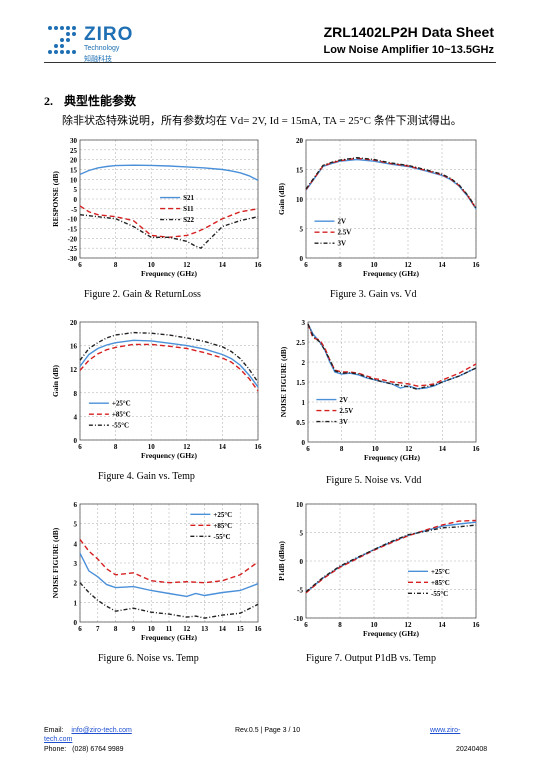 The height and width of the screenshot is (773, 542). What do you see at coordinates (445, 730) in the screenshot?
I see `website-link: www.ziro-` at bounding box center [445, 730].